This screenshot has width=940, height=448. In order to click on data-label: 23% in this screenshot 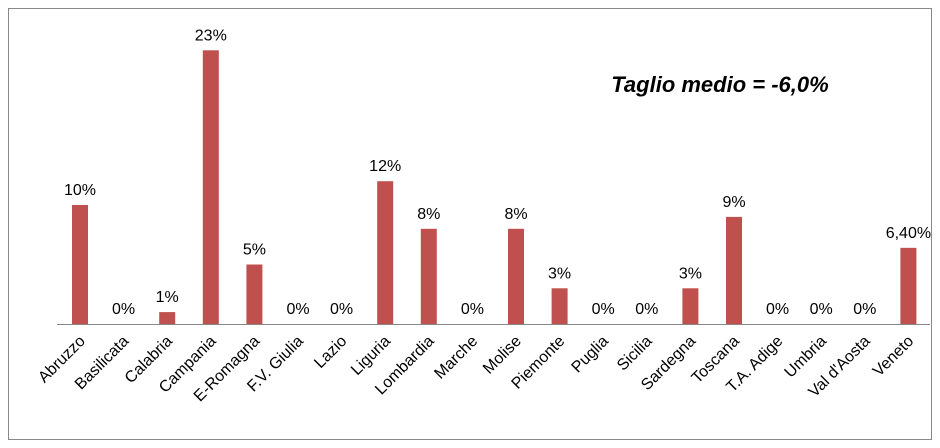, I will do `click(211, 35)`.